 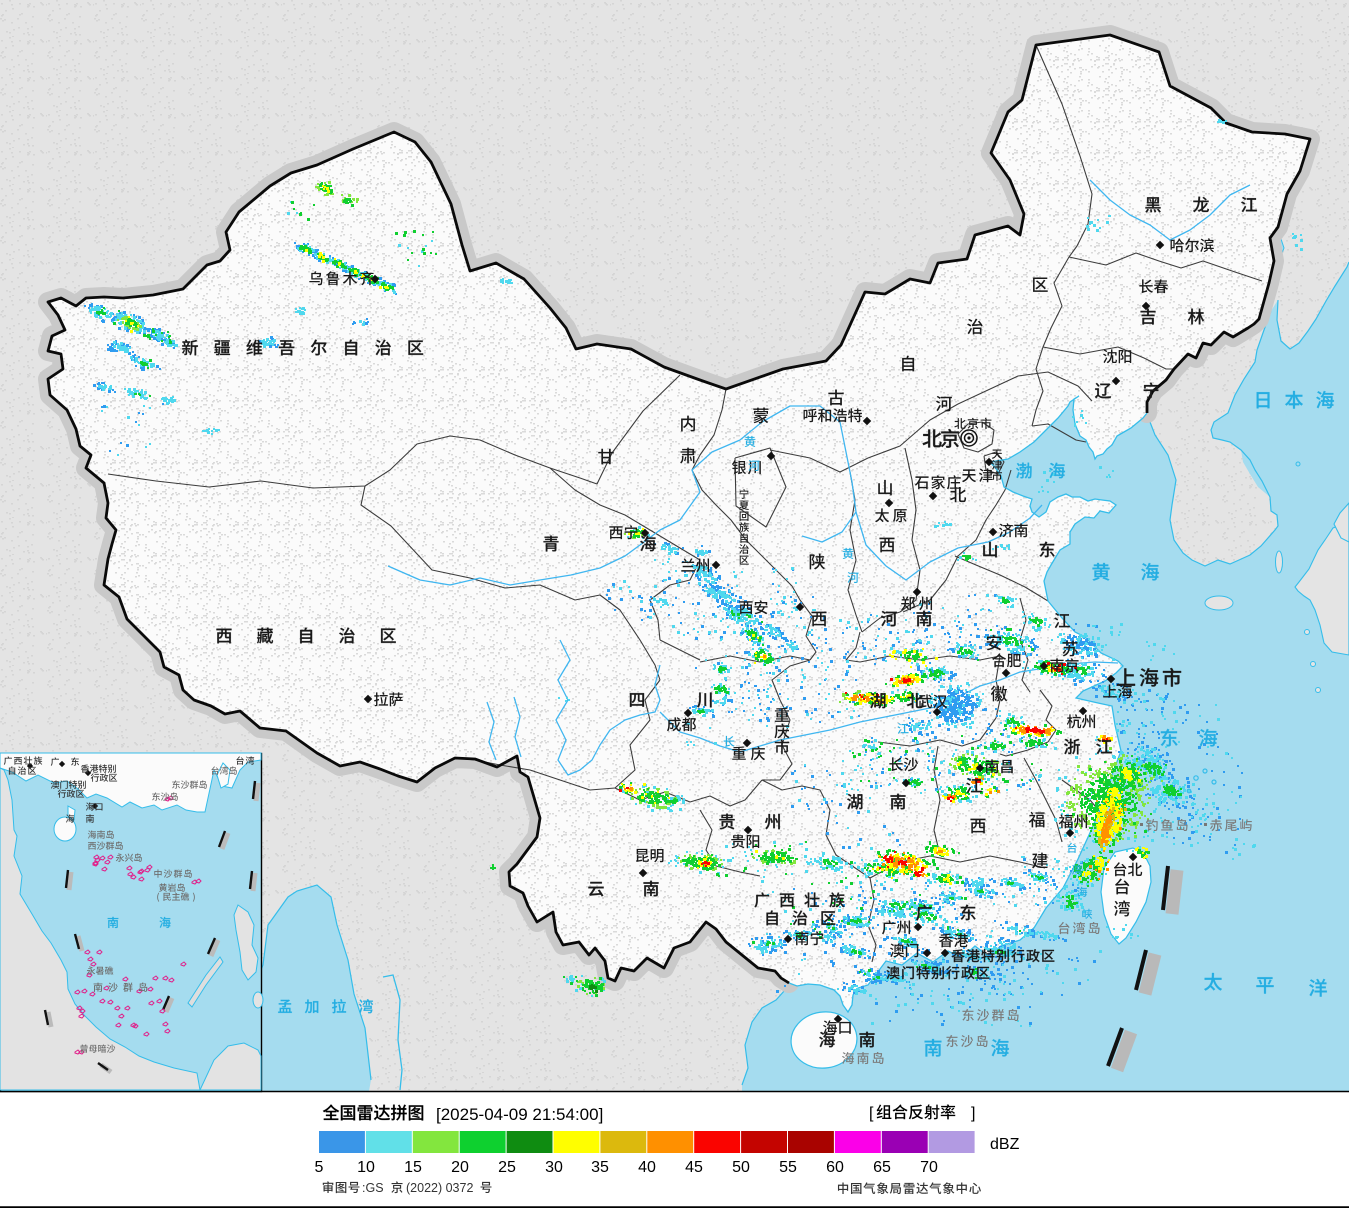 I want to click on svg-text: 10, so click(x=366, y=1167).